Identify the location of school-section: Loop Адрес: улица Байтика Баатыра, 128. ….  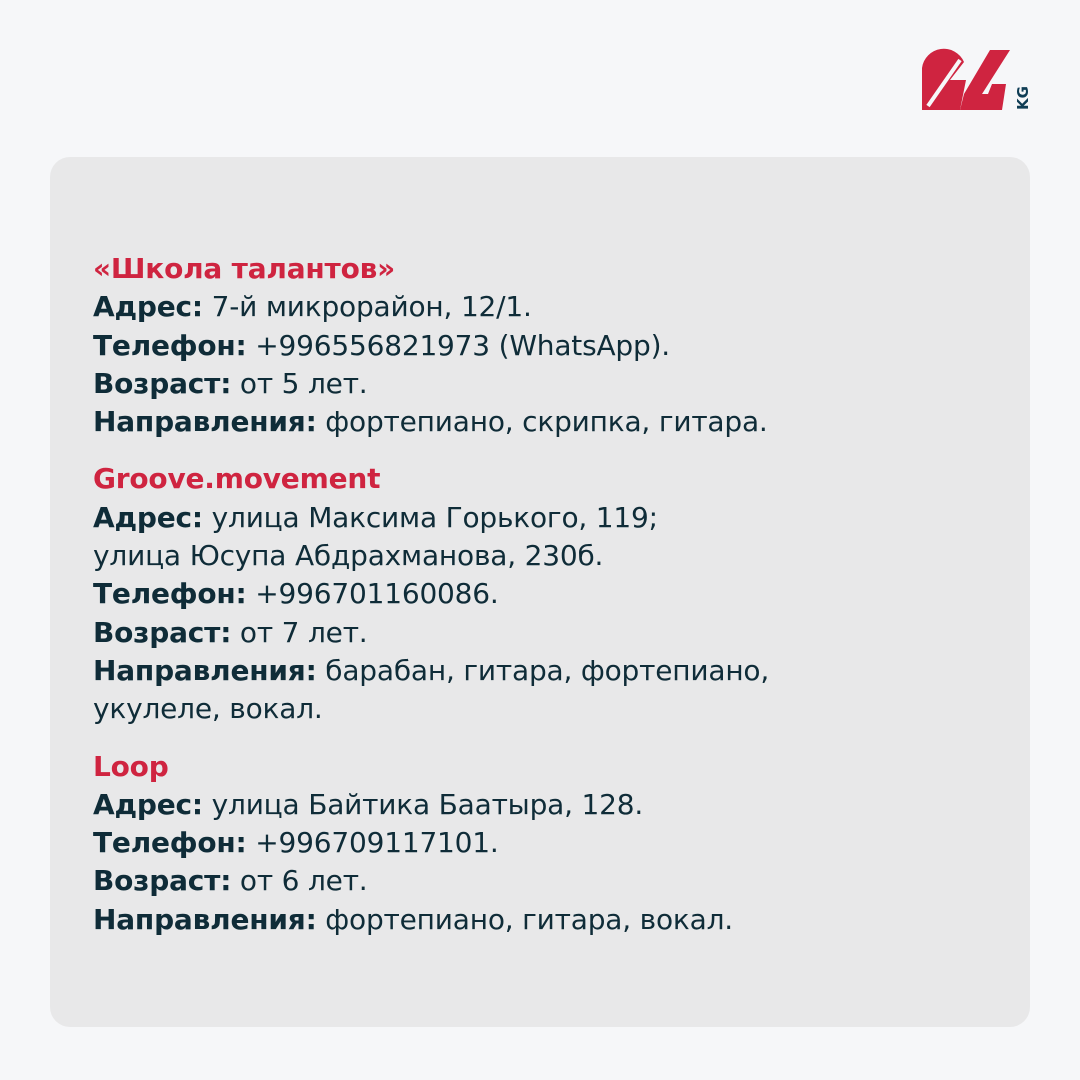
(543, 843).